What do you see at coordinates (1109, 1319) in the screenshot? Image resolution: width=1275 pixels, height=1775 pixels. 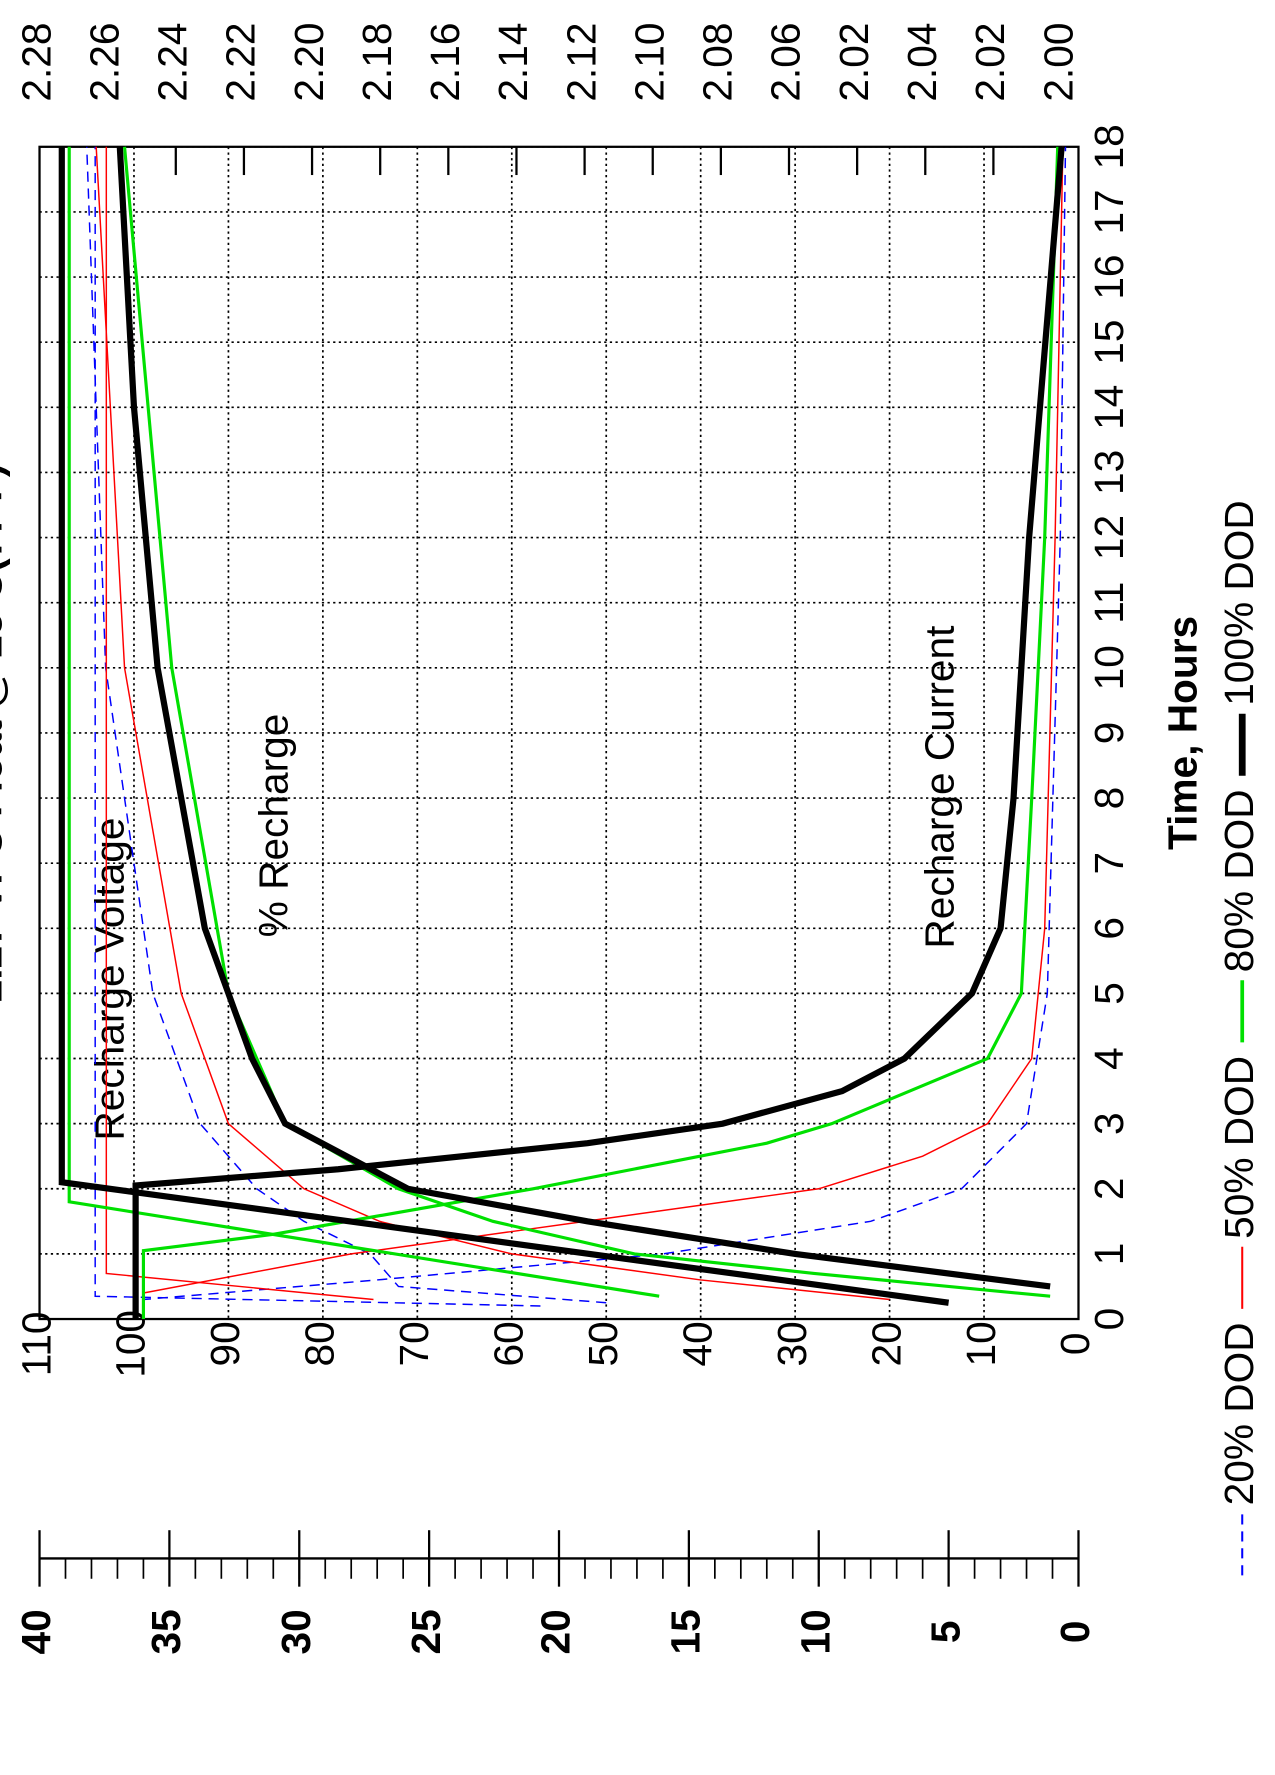 I see `x-tick-label: 0` at bounding box center [1109, 1319].